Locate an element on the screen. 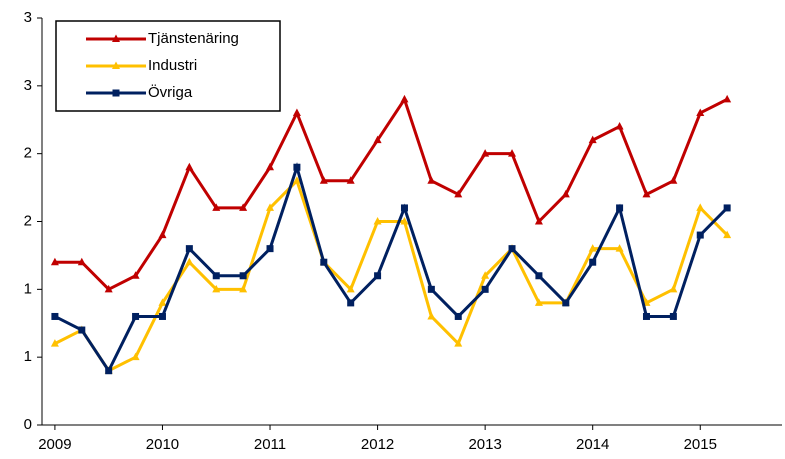  x-tick-label: 2012 is located at coordinates (377, 444).